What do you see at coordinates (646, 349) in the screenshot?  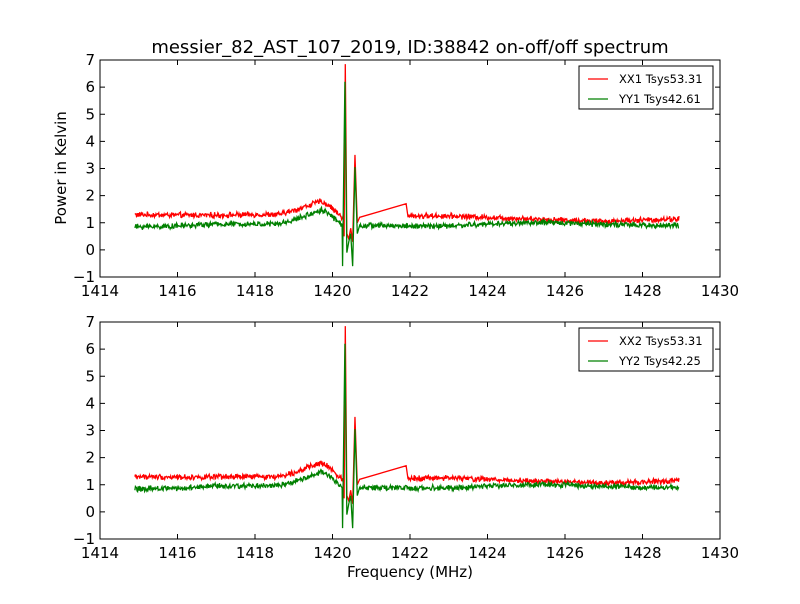 I see `legend: XX2 Tsys53.31 YY2 Tsys42.25` at bounding box center [646, 349].